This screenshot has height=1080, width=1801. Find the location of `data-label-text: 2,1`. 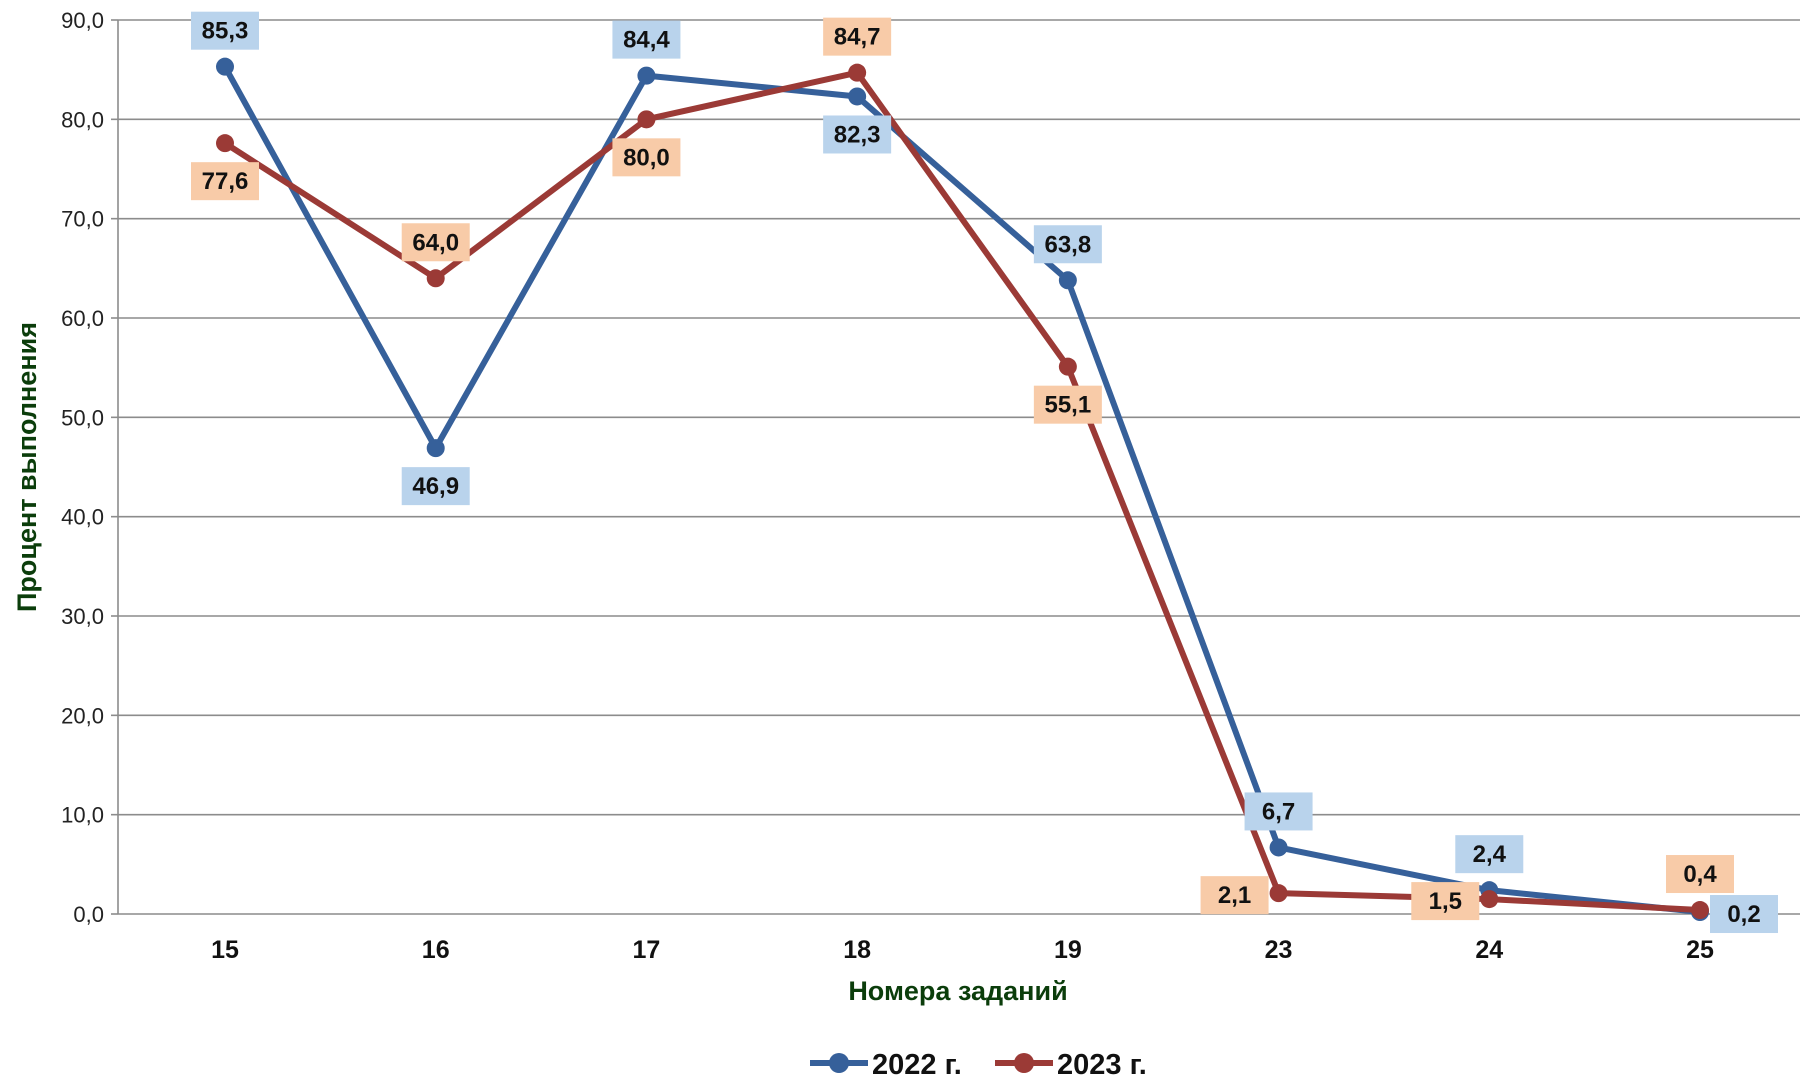

data-label-text: 2,1 is located at coordinates (1234, 895).